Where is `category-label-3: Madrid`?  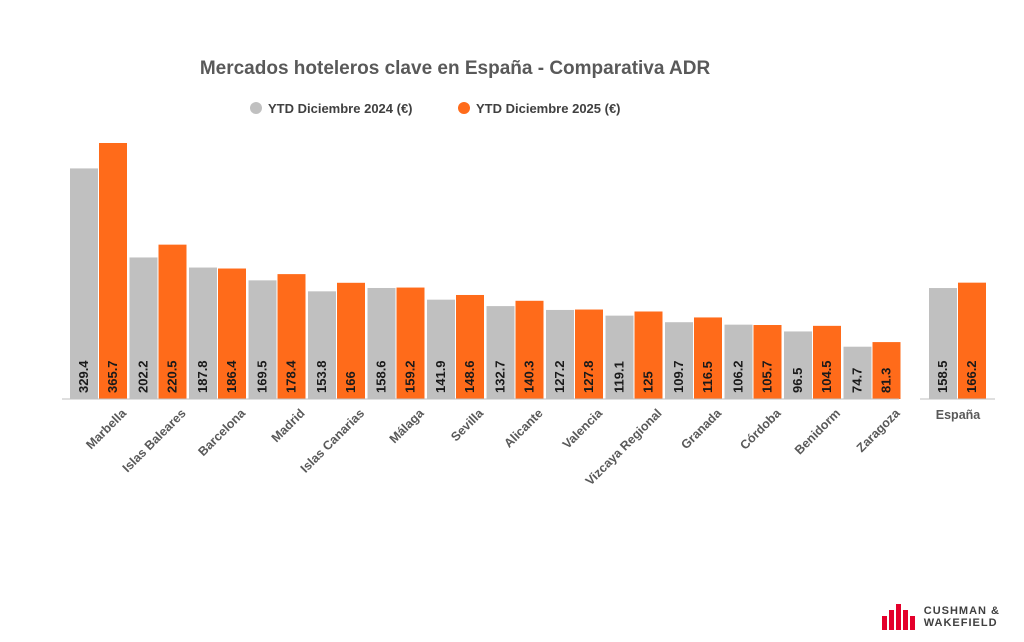
category-label-3: Madrid is located at coordinates (288, 425).